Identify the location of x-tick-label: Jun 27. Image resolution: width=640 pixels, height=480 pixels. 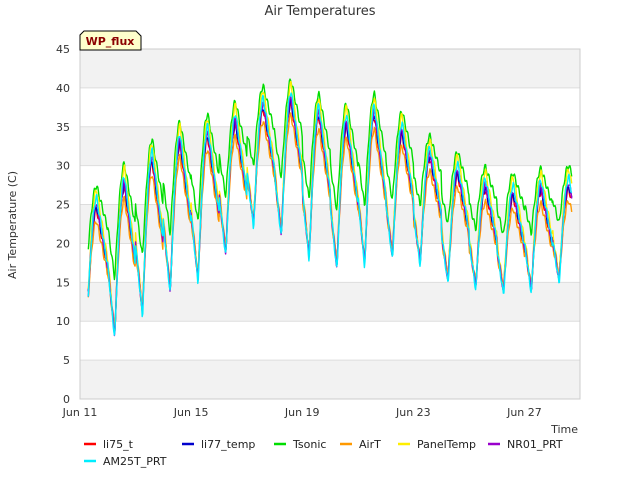
(524, 412).